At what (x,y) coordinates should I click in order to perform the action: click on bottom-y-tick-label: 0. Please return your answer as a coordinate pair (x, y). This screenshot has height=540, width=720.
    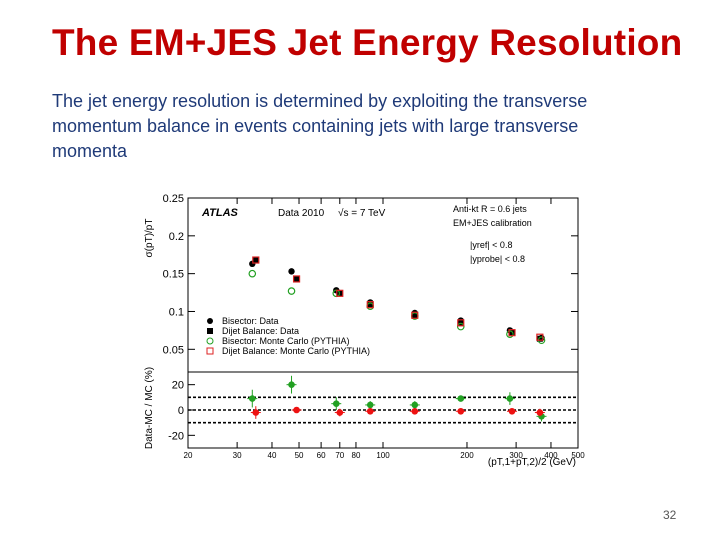
    Looking at the image, I should click on (181, 411).